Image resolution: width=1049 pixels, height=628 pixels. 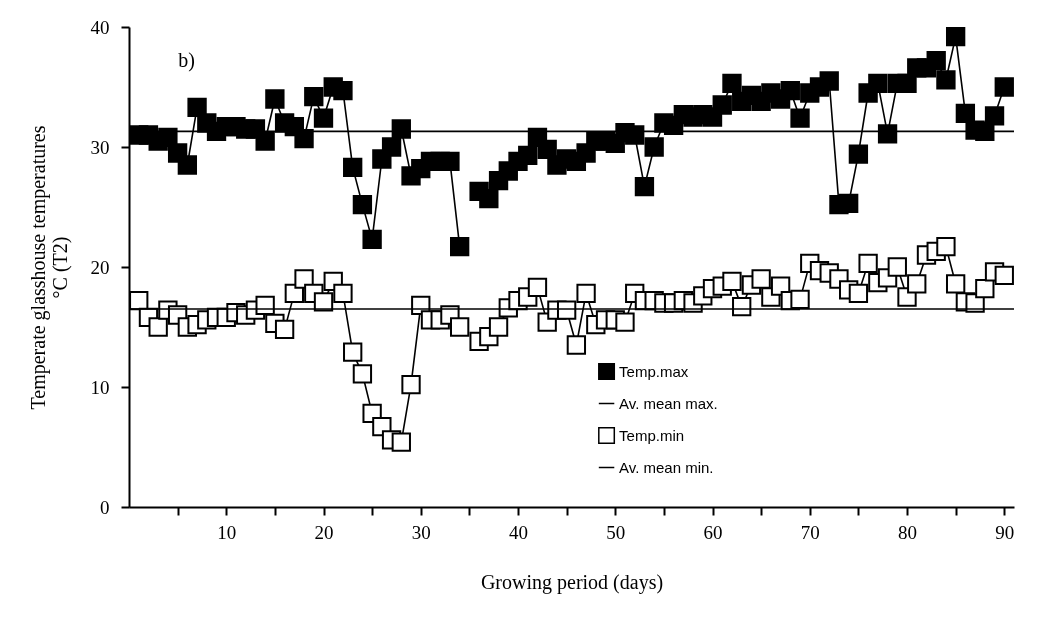 What do you see at coordinates (100, 387) in the screenshot?
I see `y-tick-label: 10` at bounding box center [100, 387].